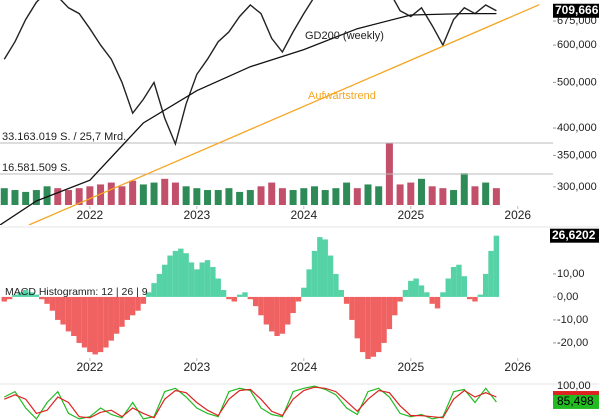 Image resolution: width=599 pixels, height=420 pixels. I want to click on y-tick-label: 500,000, so click(577, 82).